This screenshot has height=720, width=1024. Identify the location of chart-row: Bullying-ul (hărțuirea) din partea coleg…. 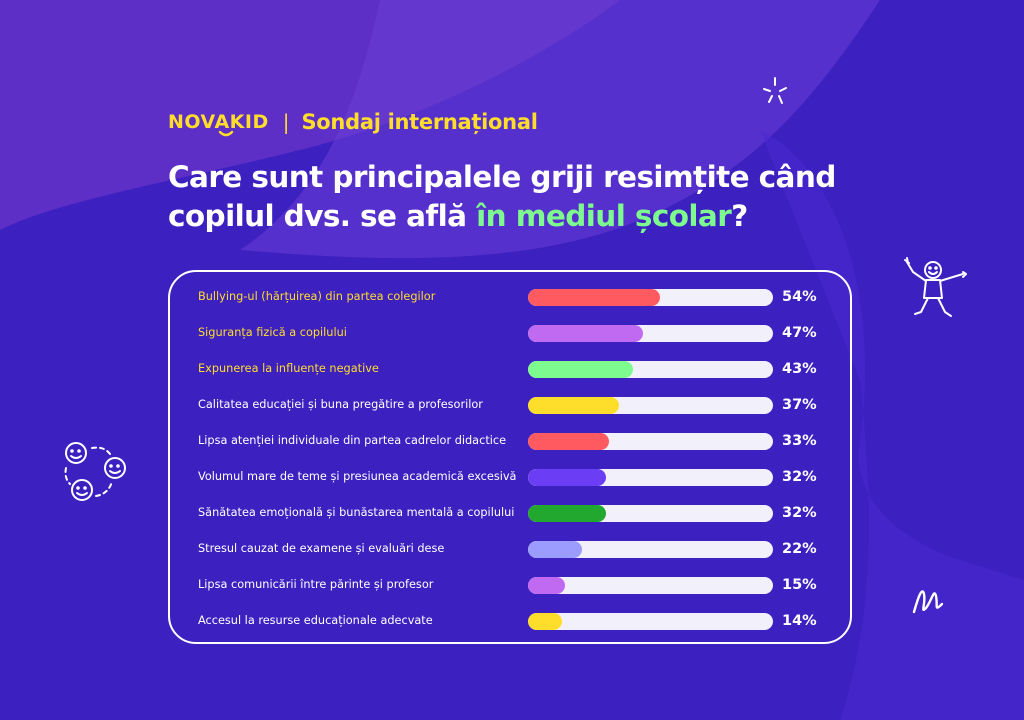
(511, 297).